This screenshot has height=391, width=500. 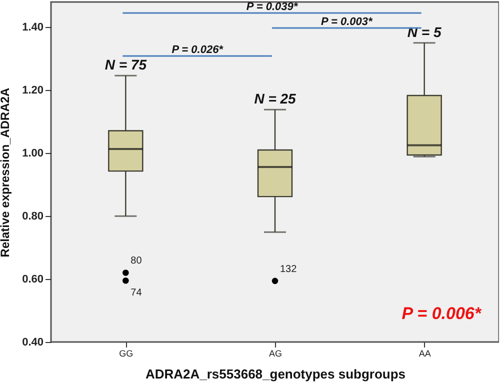 What do you see at coordinates (33, 28) in the screenshot?
I see `y-tick-label: 1.40` at bounding box center [33, 28].